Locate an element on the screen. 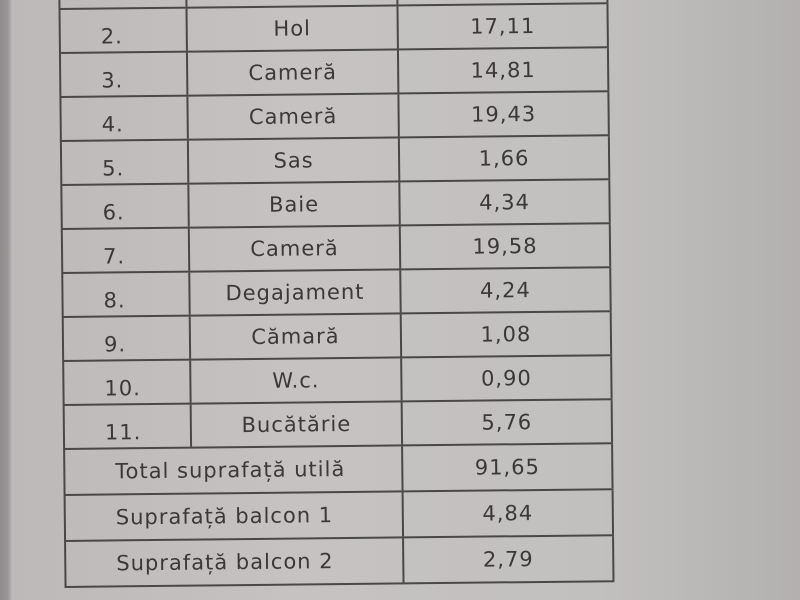 This screenshot has height=600, width=800. table-row: 9. Cămară 1,08 is located at coordinates (337, 337).